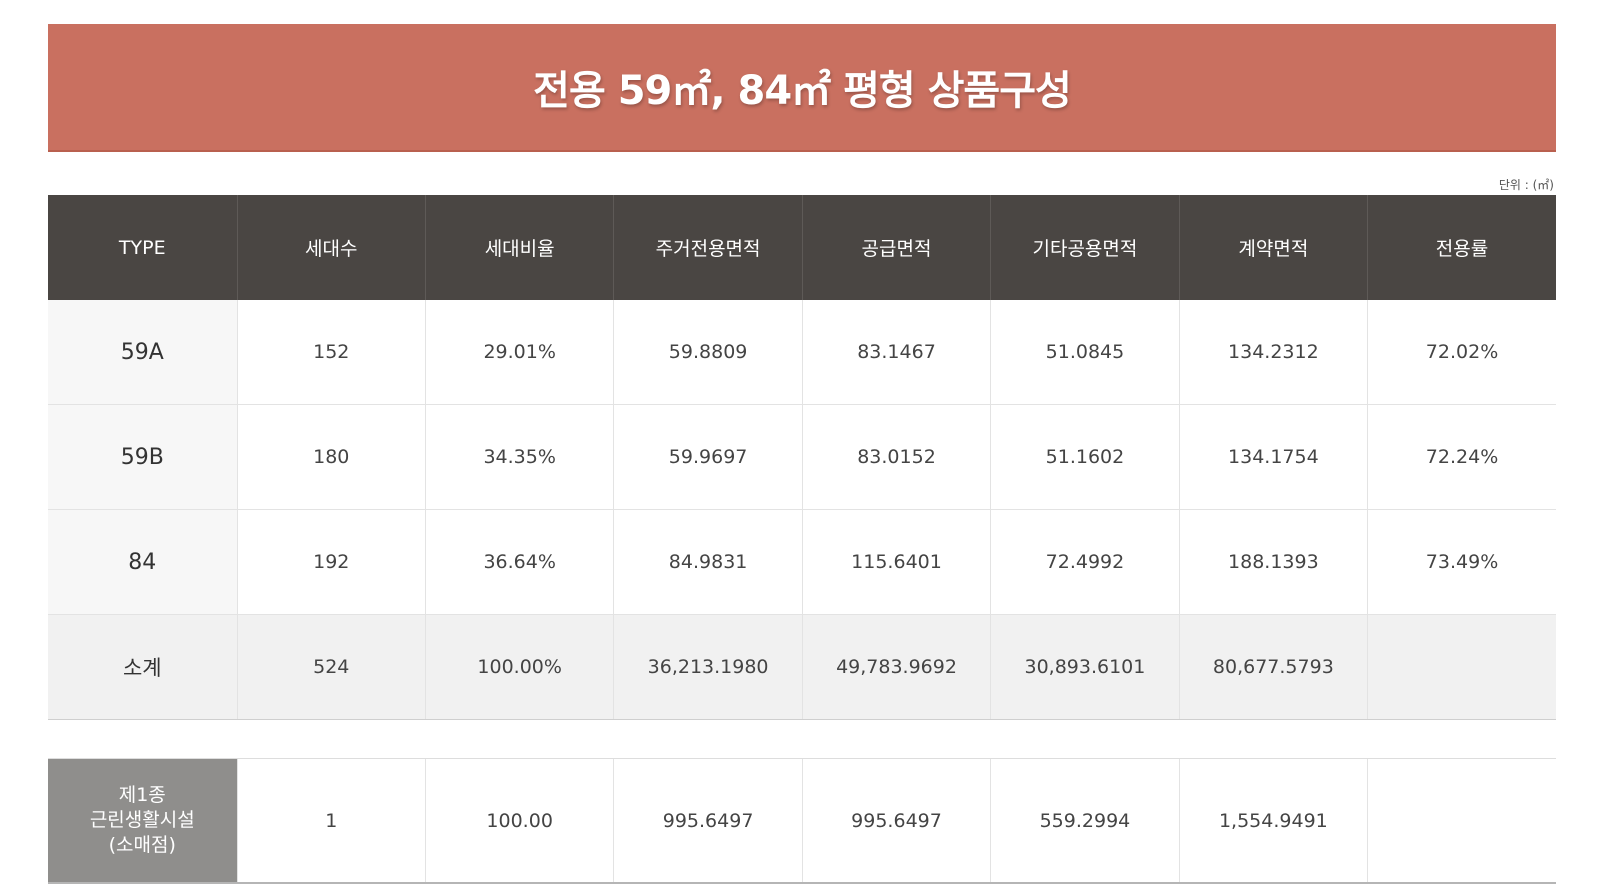  Describe the element at coordinates (1085, 352) in the screenshot. I see `other-common-area-cell: 51.0845` at that location.